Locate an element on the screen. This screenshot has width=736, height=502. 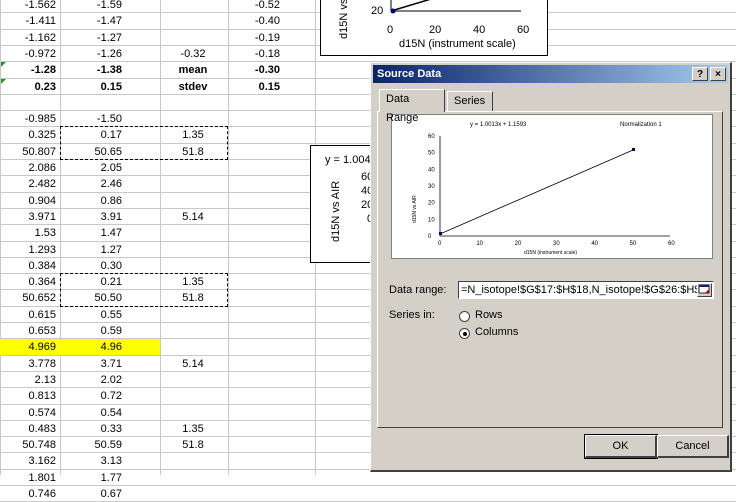
cell: -1.162 is located at coordinates (40, 37).